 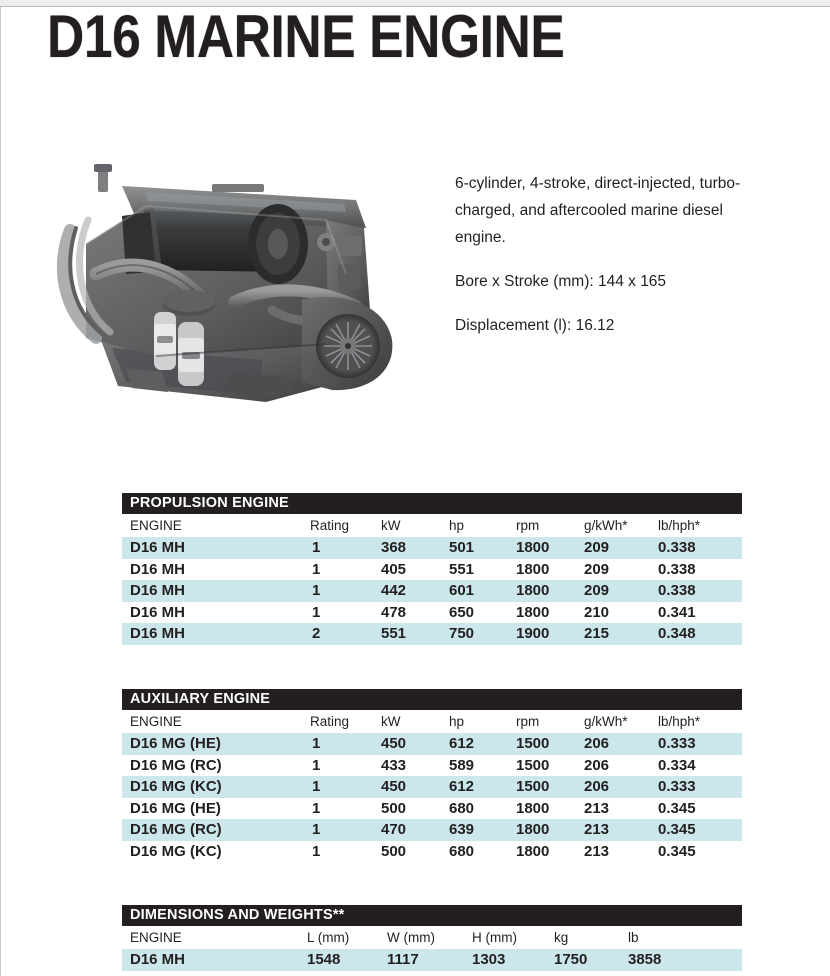 I want to click on table-row: D16 MG (HE) 1 450 612 1500 206 0.333, so click(x=432, y=744).